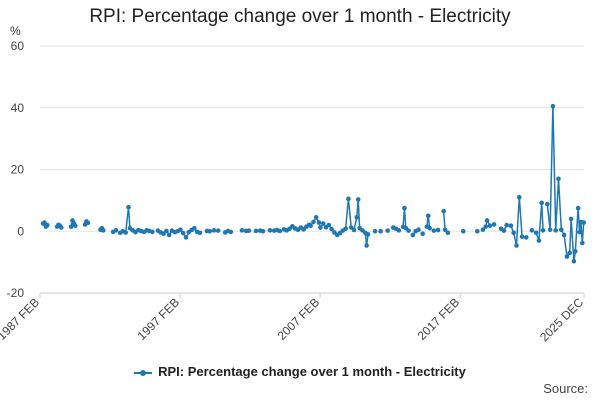 This screenshot has width=600, height=400. Describe the element at coordinates (15, 31) in the screenshot. I see `y-axis-unit-label: %` at that location.